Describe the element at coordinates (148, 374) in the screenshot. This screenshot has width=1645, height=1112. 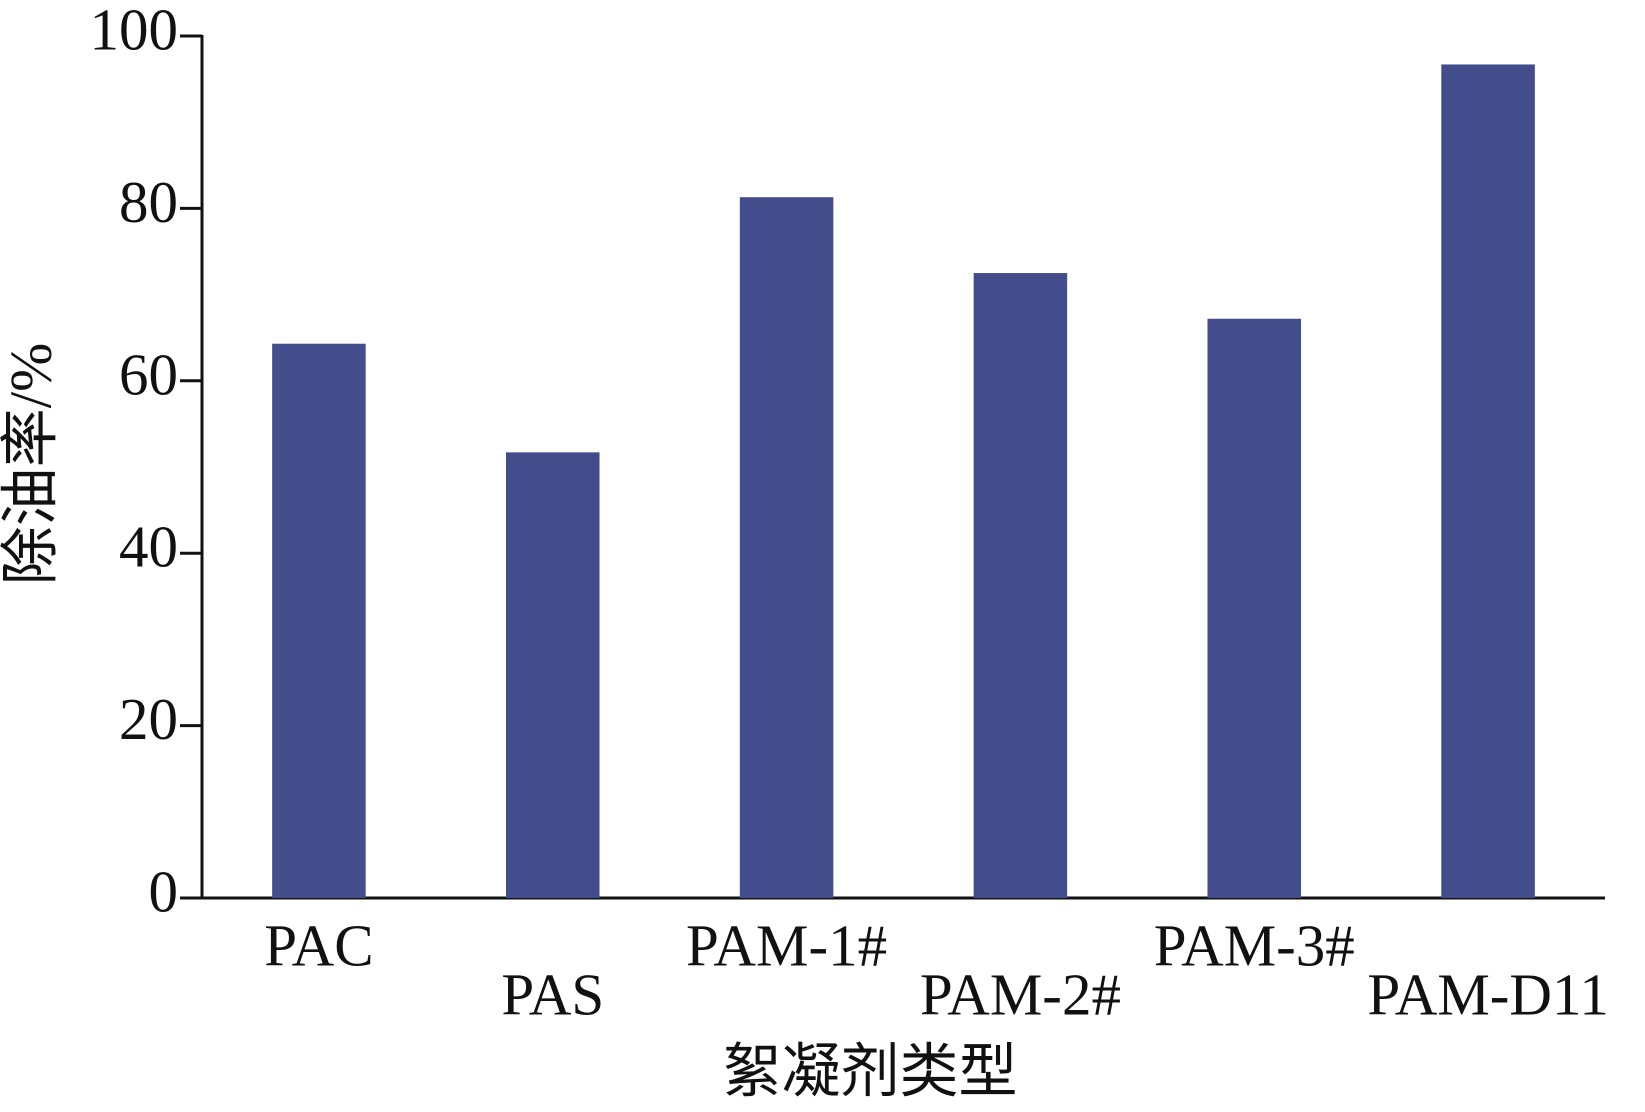
I see `y-tick-label: 60` at that location.